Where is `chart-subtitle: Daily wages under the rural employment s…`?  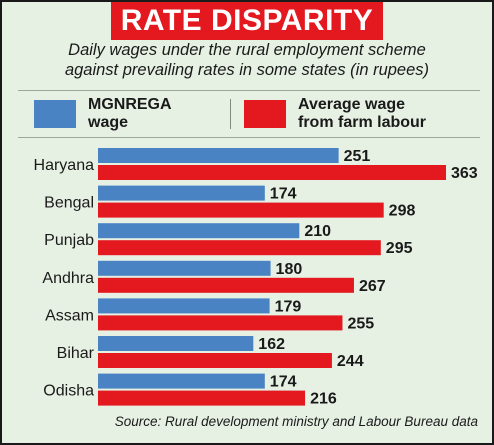 chart-subtitle: Daily wages under the rural employment s… is located at coordinates (247, 60).